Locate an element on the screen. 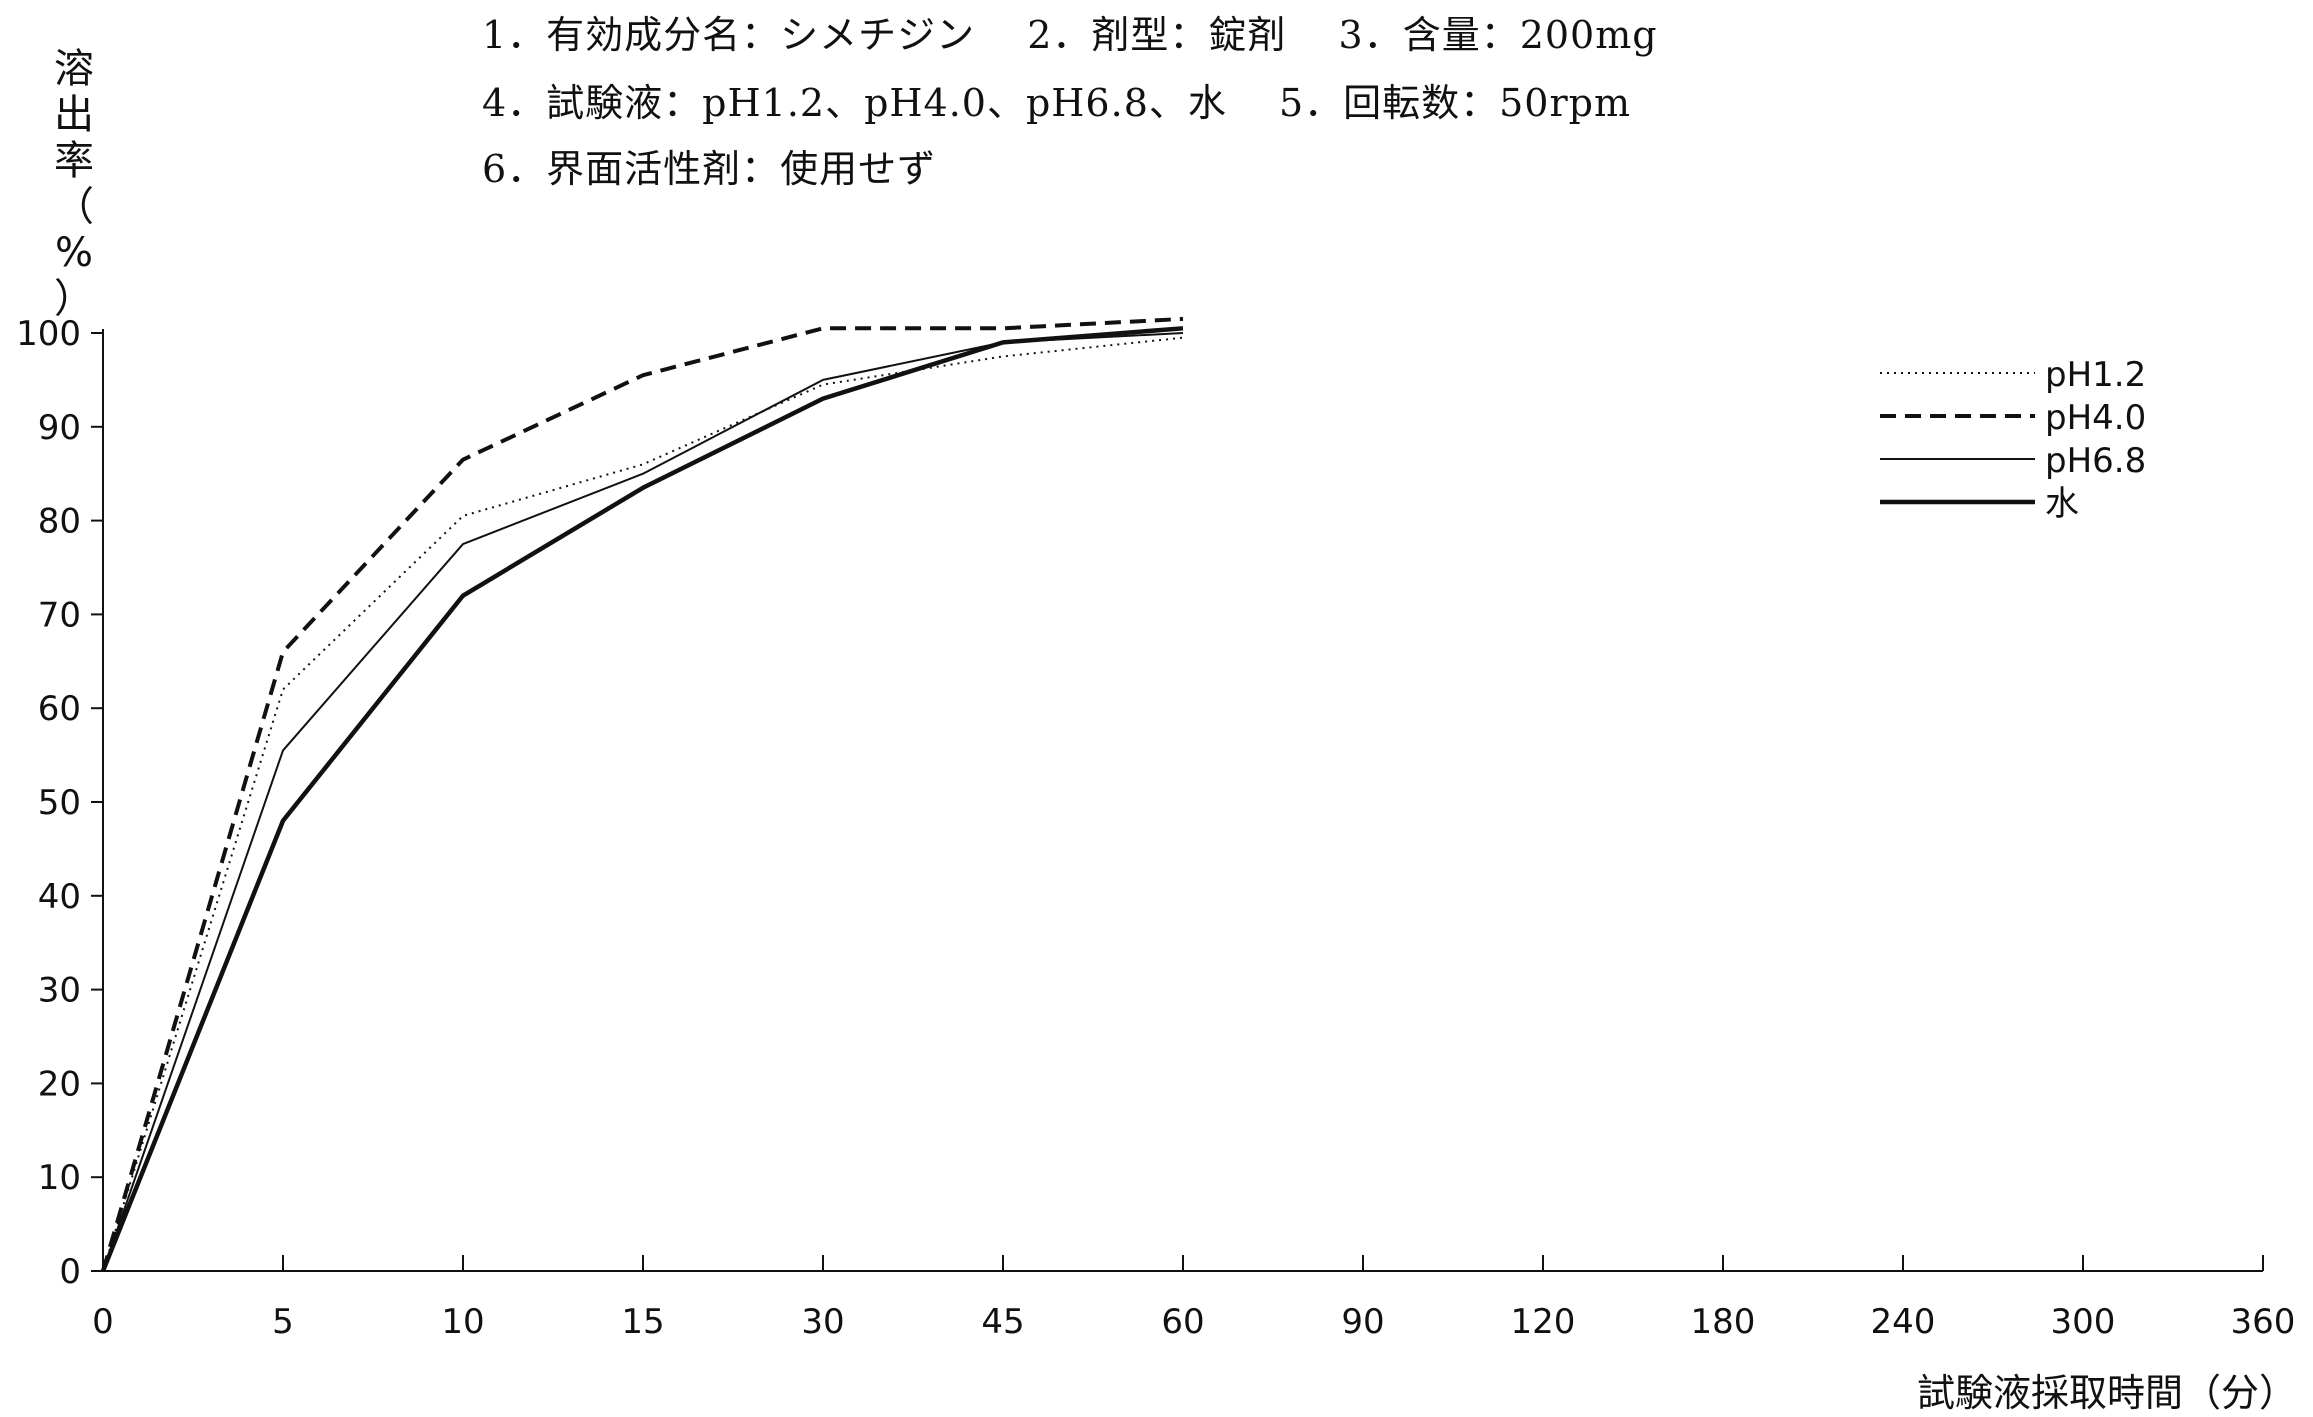  y-axis-title-char: （ is located at coordinates (74, 207).